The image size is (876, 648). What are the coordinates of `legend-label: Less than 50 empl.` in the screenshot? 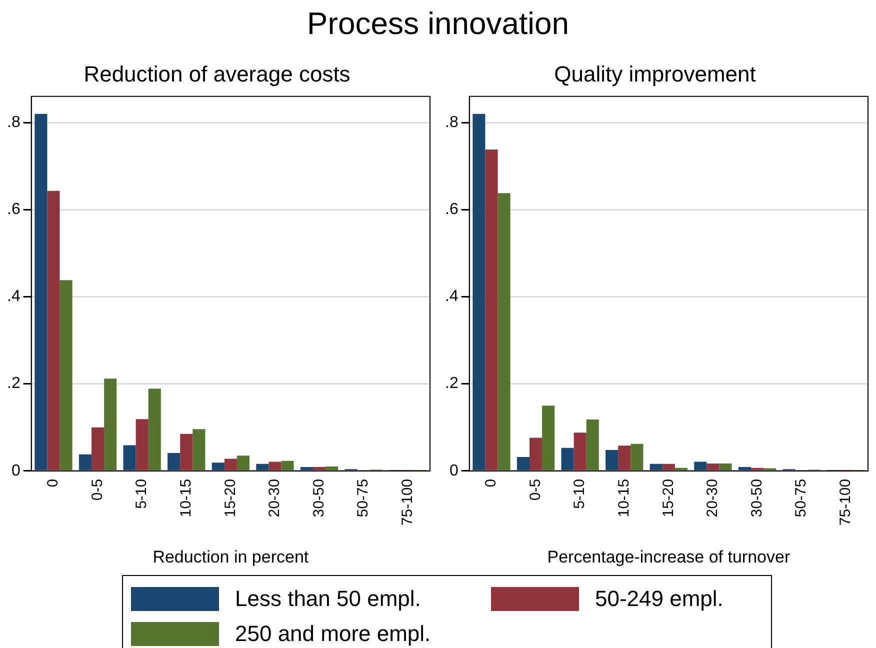 It's located at (328, 599).